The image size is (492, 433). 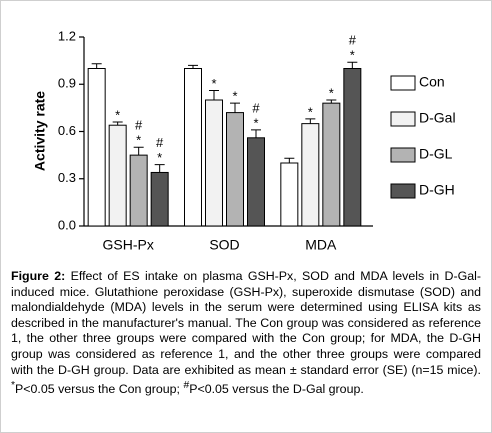 I want to click on x-tick-label: MDA, so click(x=321, y=245).